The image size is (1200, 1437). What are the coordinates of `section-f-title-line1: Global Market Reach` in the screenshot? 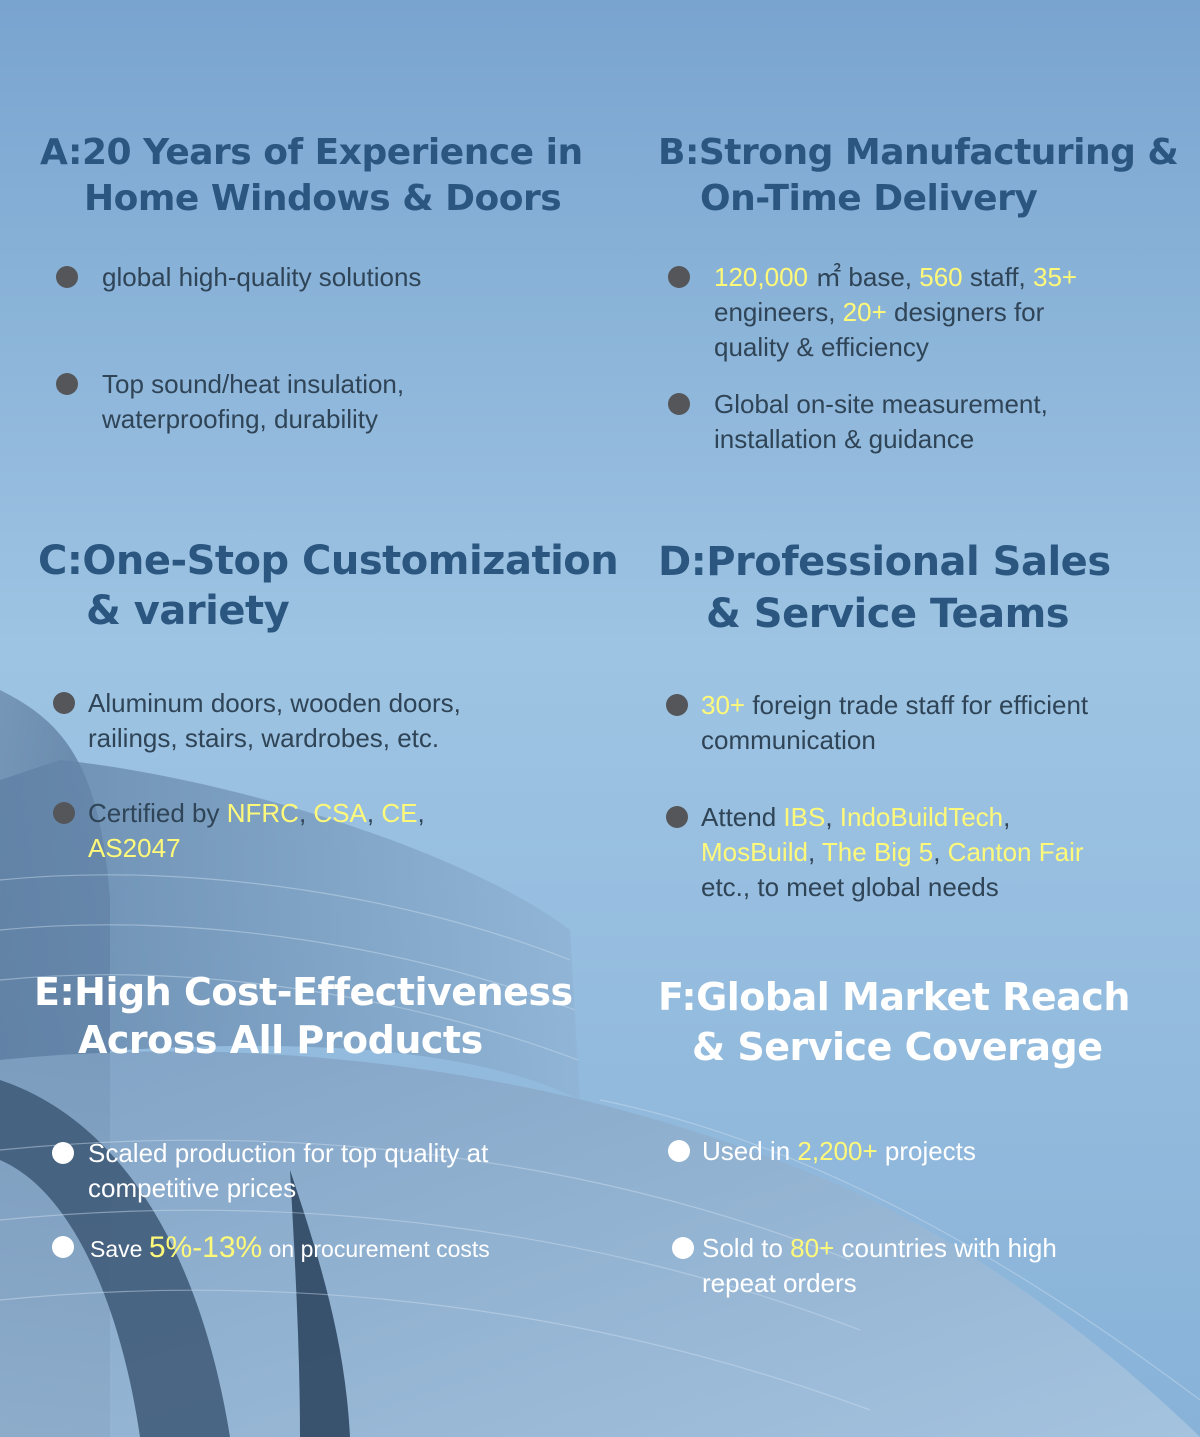 It's located at (913, 997).